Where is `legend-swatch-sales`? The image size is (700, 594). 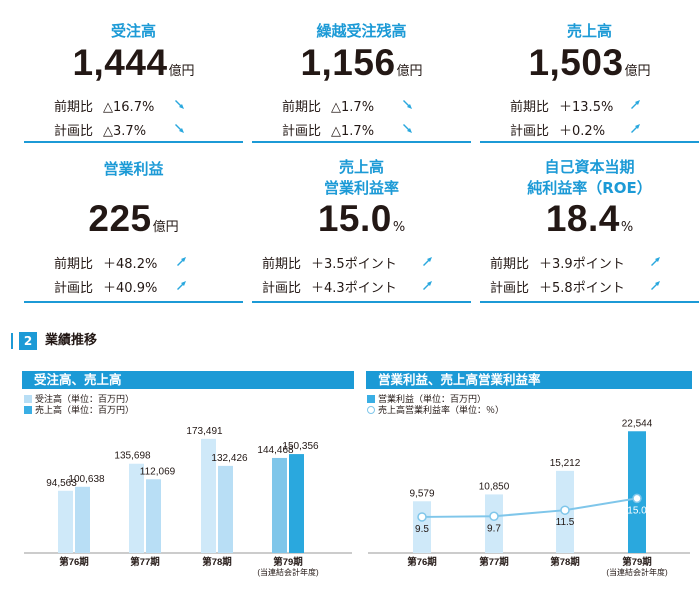 legend-swatch-sales is located at coordinates (28, 410).